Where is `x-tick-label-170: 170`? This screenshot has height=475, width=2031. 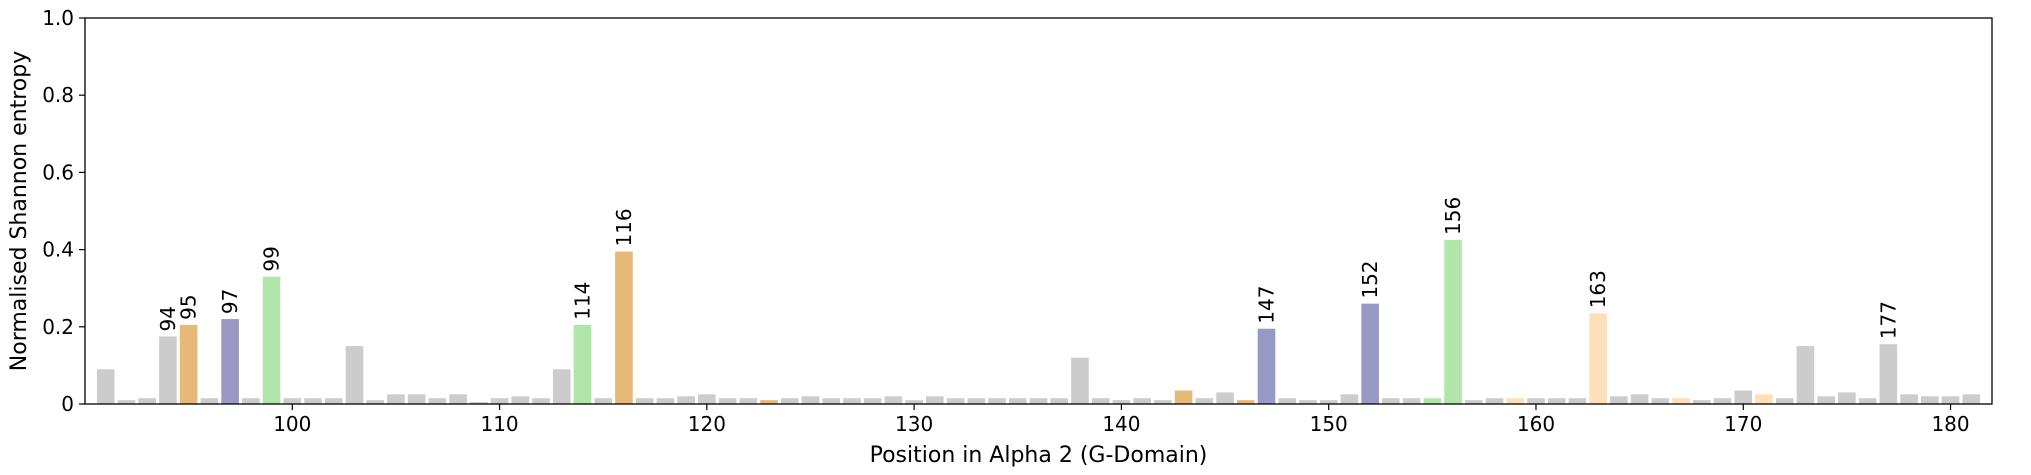
x-tick-label-170: 170 is located at coordinates (1743, 424).